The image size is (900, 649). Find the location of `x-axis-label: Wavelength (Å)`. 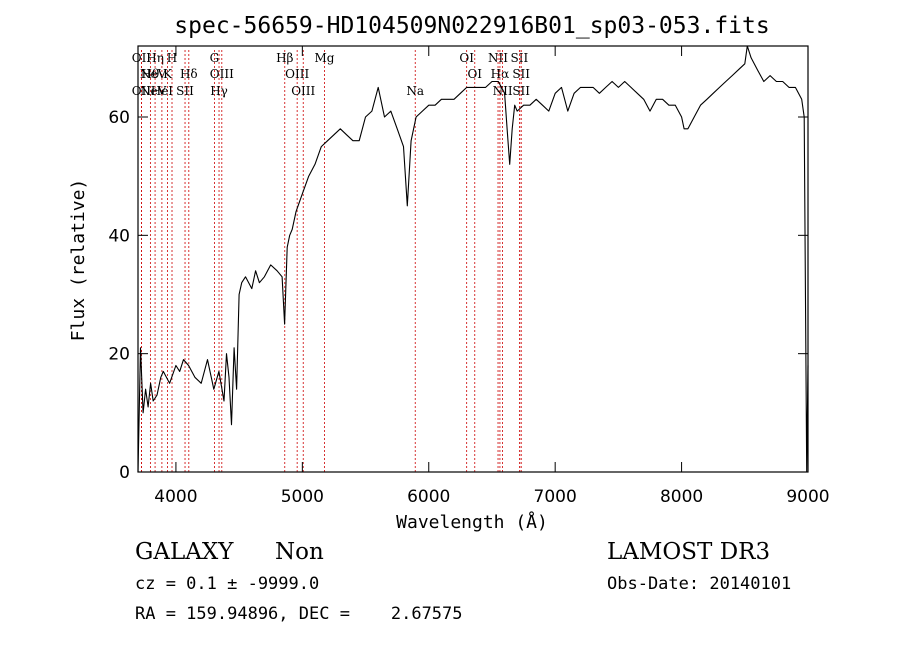

x-axis-label: Wavelength (Å) is located at coordinates (472, 522).